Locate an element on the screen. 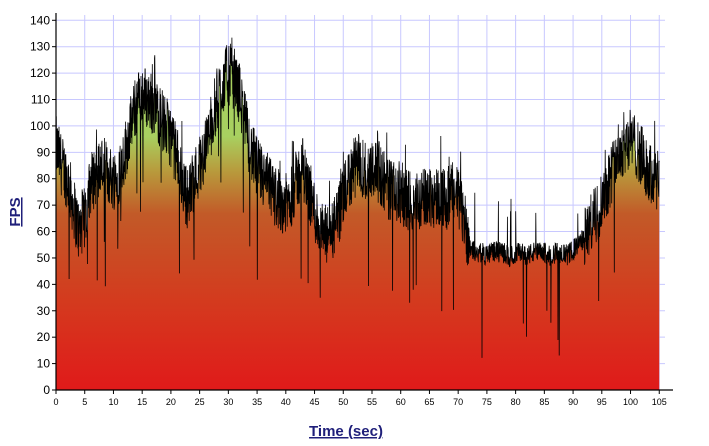 The height and width of the screenshot is (446, 709). x-tick-label: 95 is located at coordinates (602, 402).